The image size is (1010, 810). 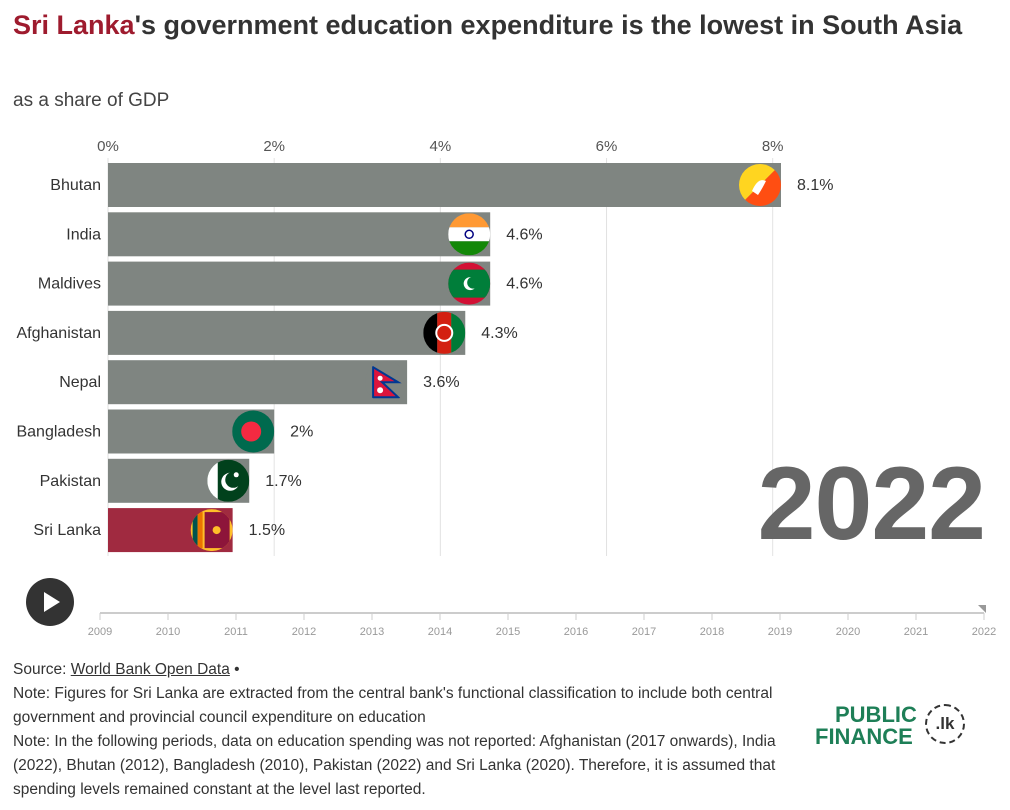 I want to click on timeline-year-label: 2019, so click(x=780, y=632).